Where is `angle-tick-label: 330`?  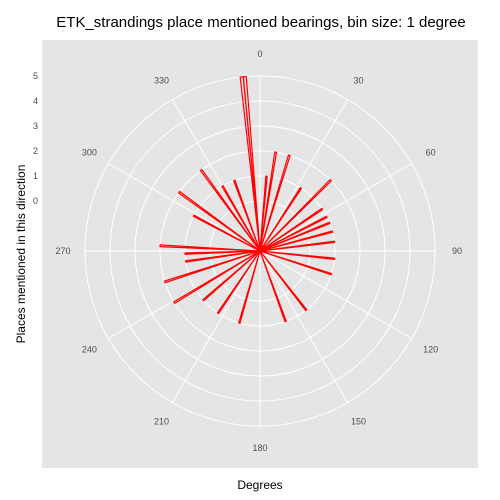 angle-tick-label: 330 is located at coordinates (161, 80).